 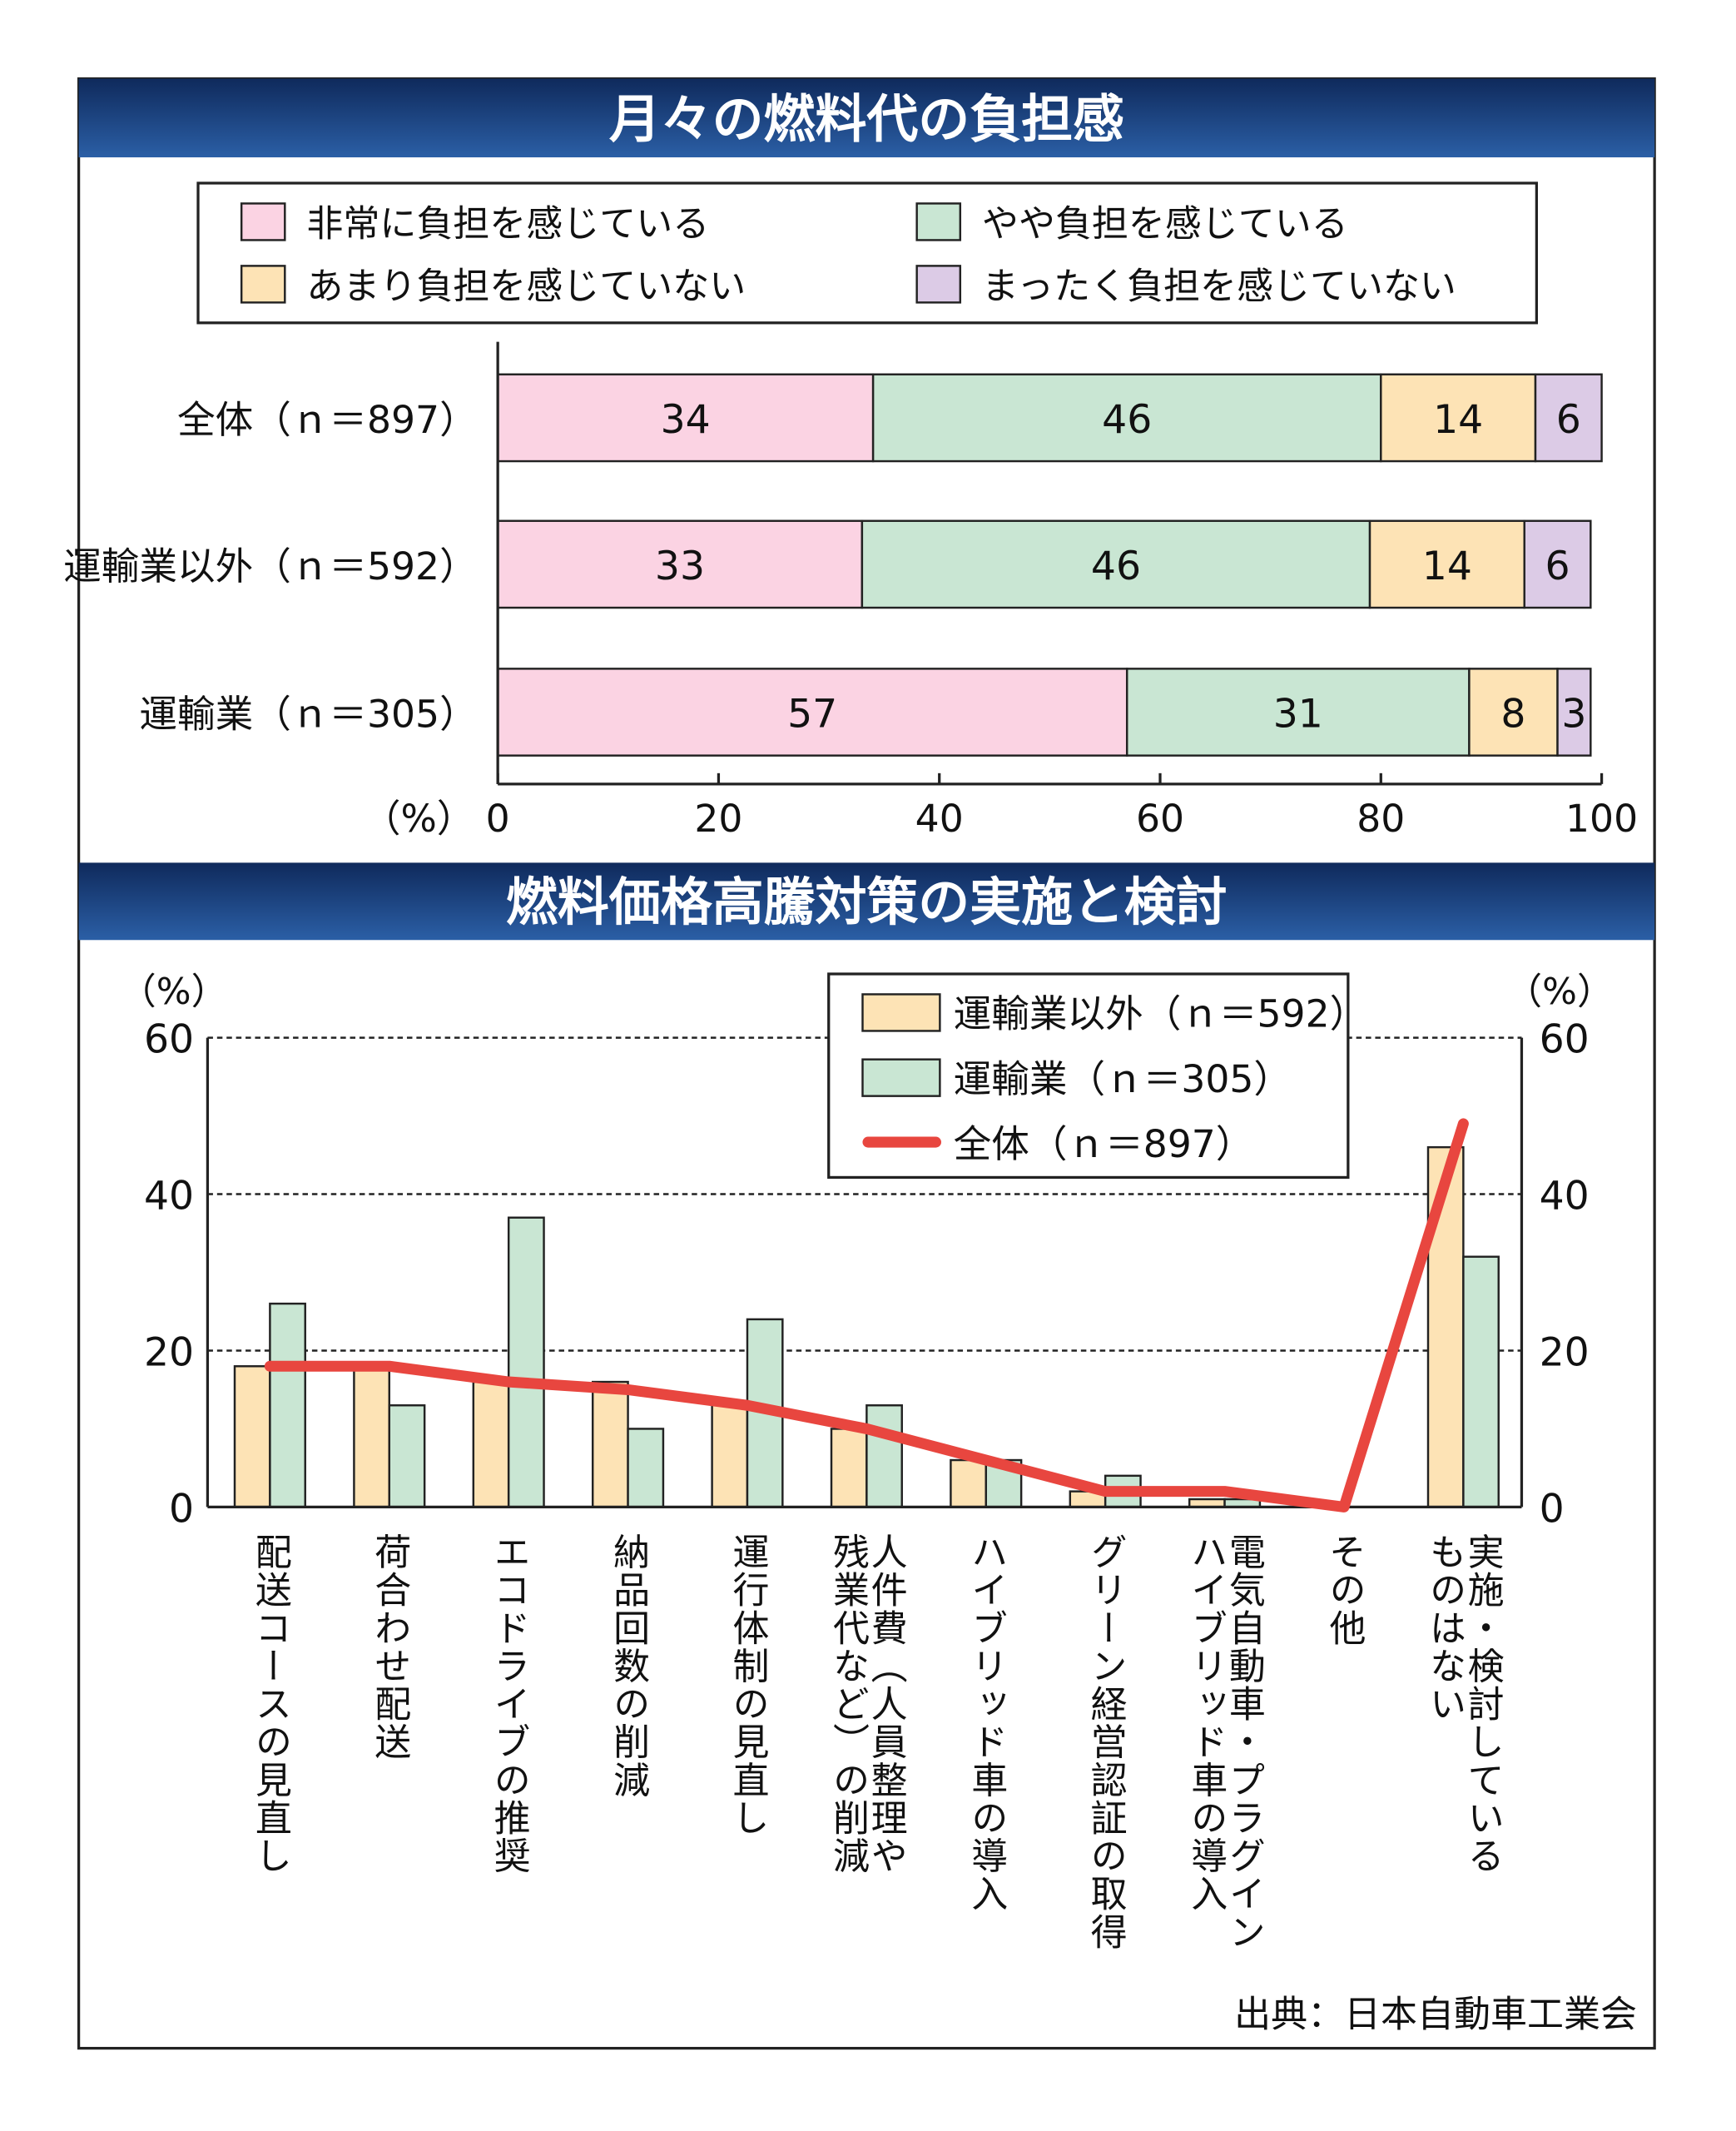 I want to click on y-unit-label-right: （%）, so click(x=1559, y=992).